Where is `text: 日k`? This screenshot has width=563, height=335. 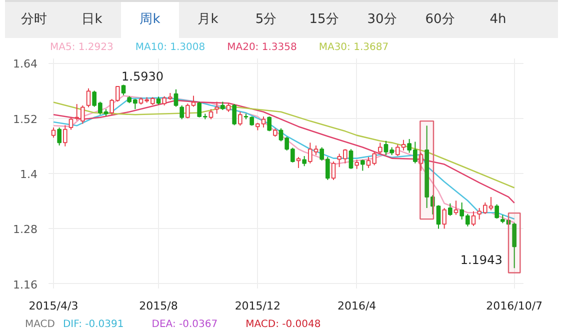
text: 日k is located at coordinates (92, 20).